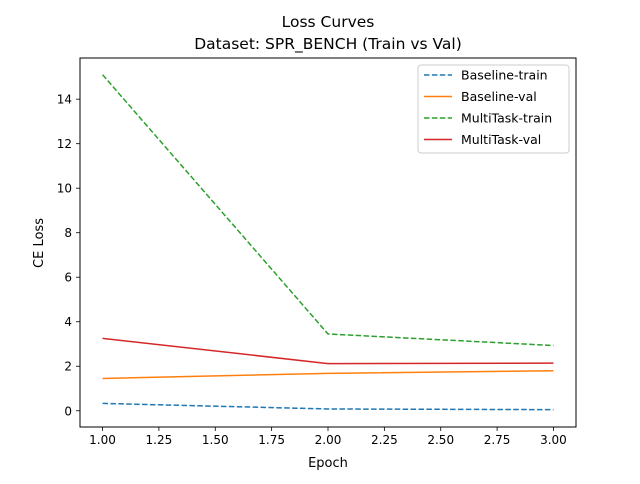 The height and width of the screenshot is (484, 640). I want to click on x-tick-label: 2.25, so click(384, 440).